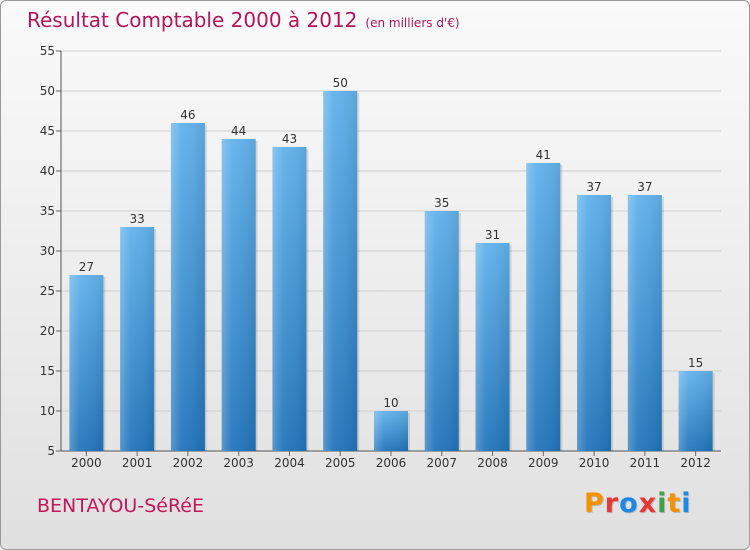 Image resolution: width=750 pixels, height=550 pixels. I want to click on y-tick-label: 50, so click(47, 91).